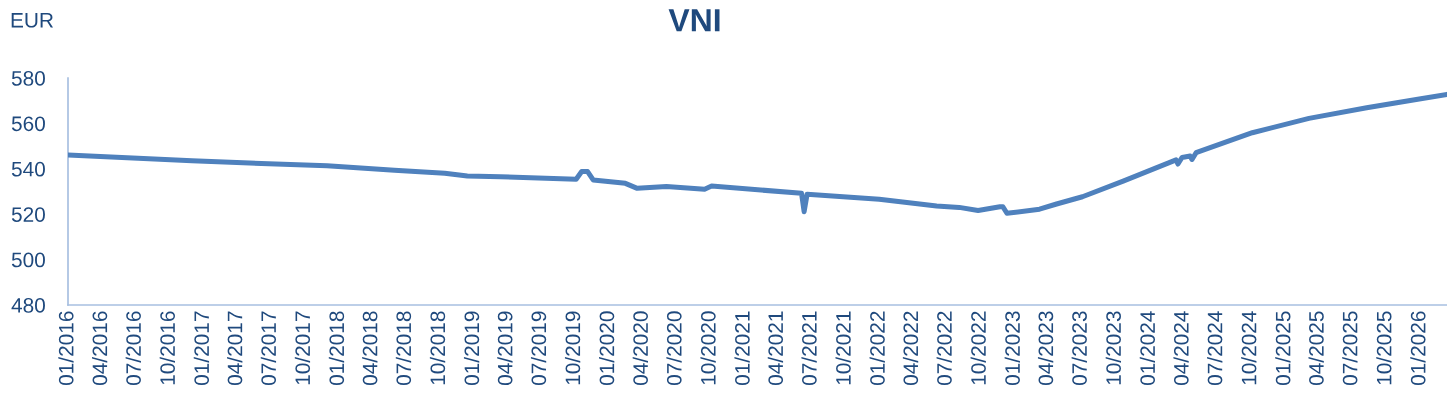 The image size is (1447, 407). Describe the element at coordinates (572, 348) in the screenshot. I see `x-tick-label: 10/2019` at that location.